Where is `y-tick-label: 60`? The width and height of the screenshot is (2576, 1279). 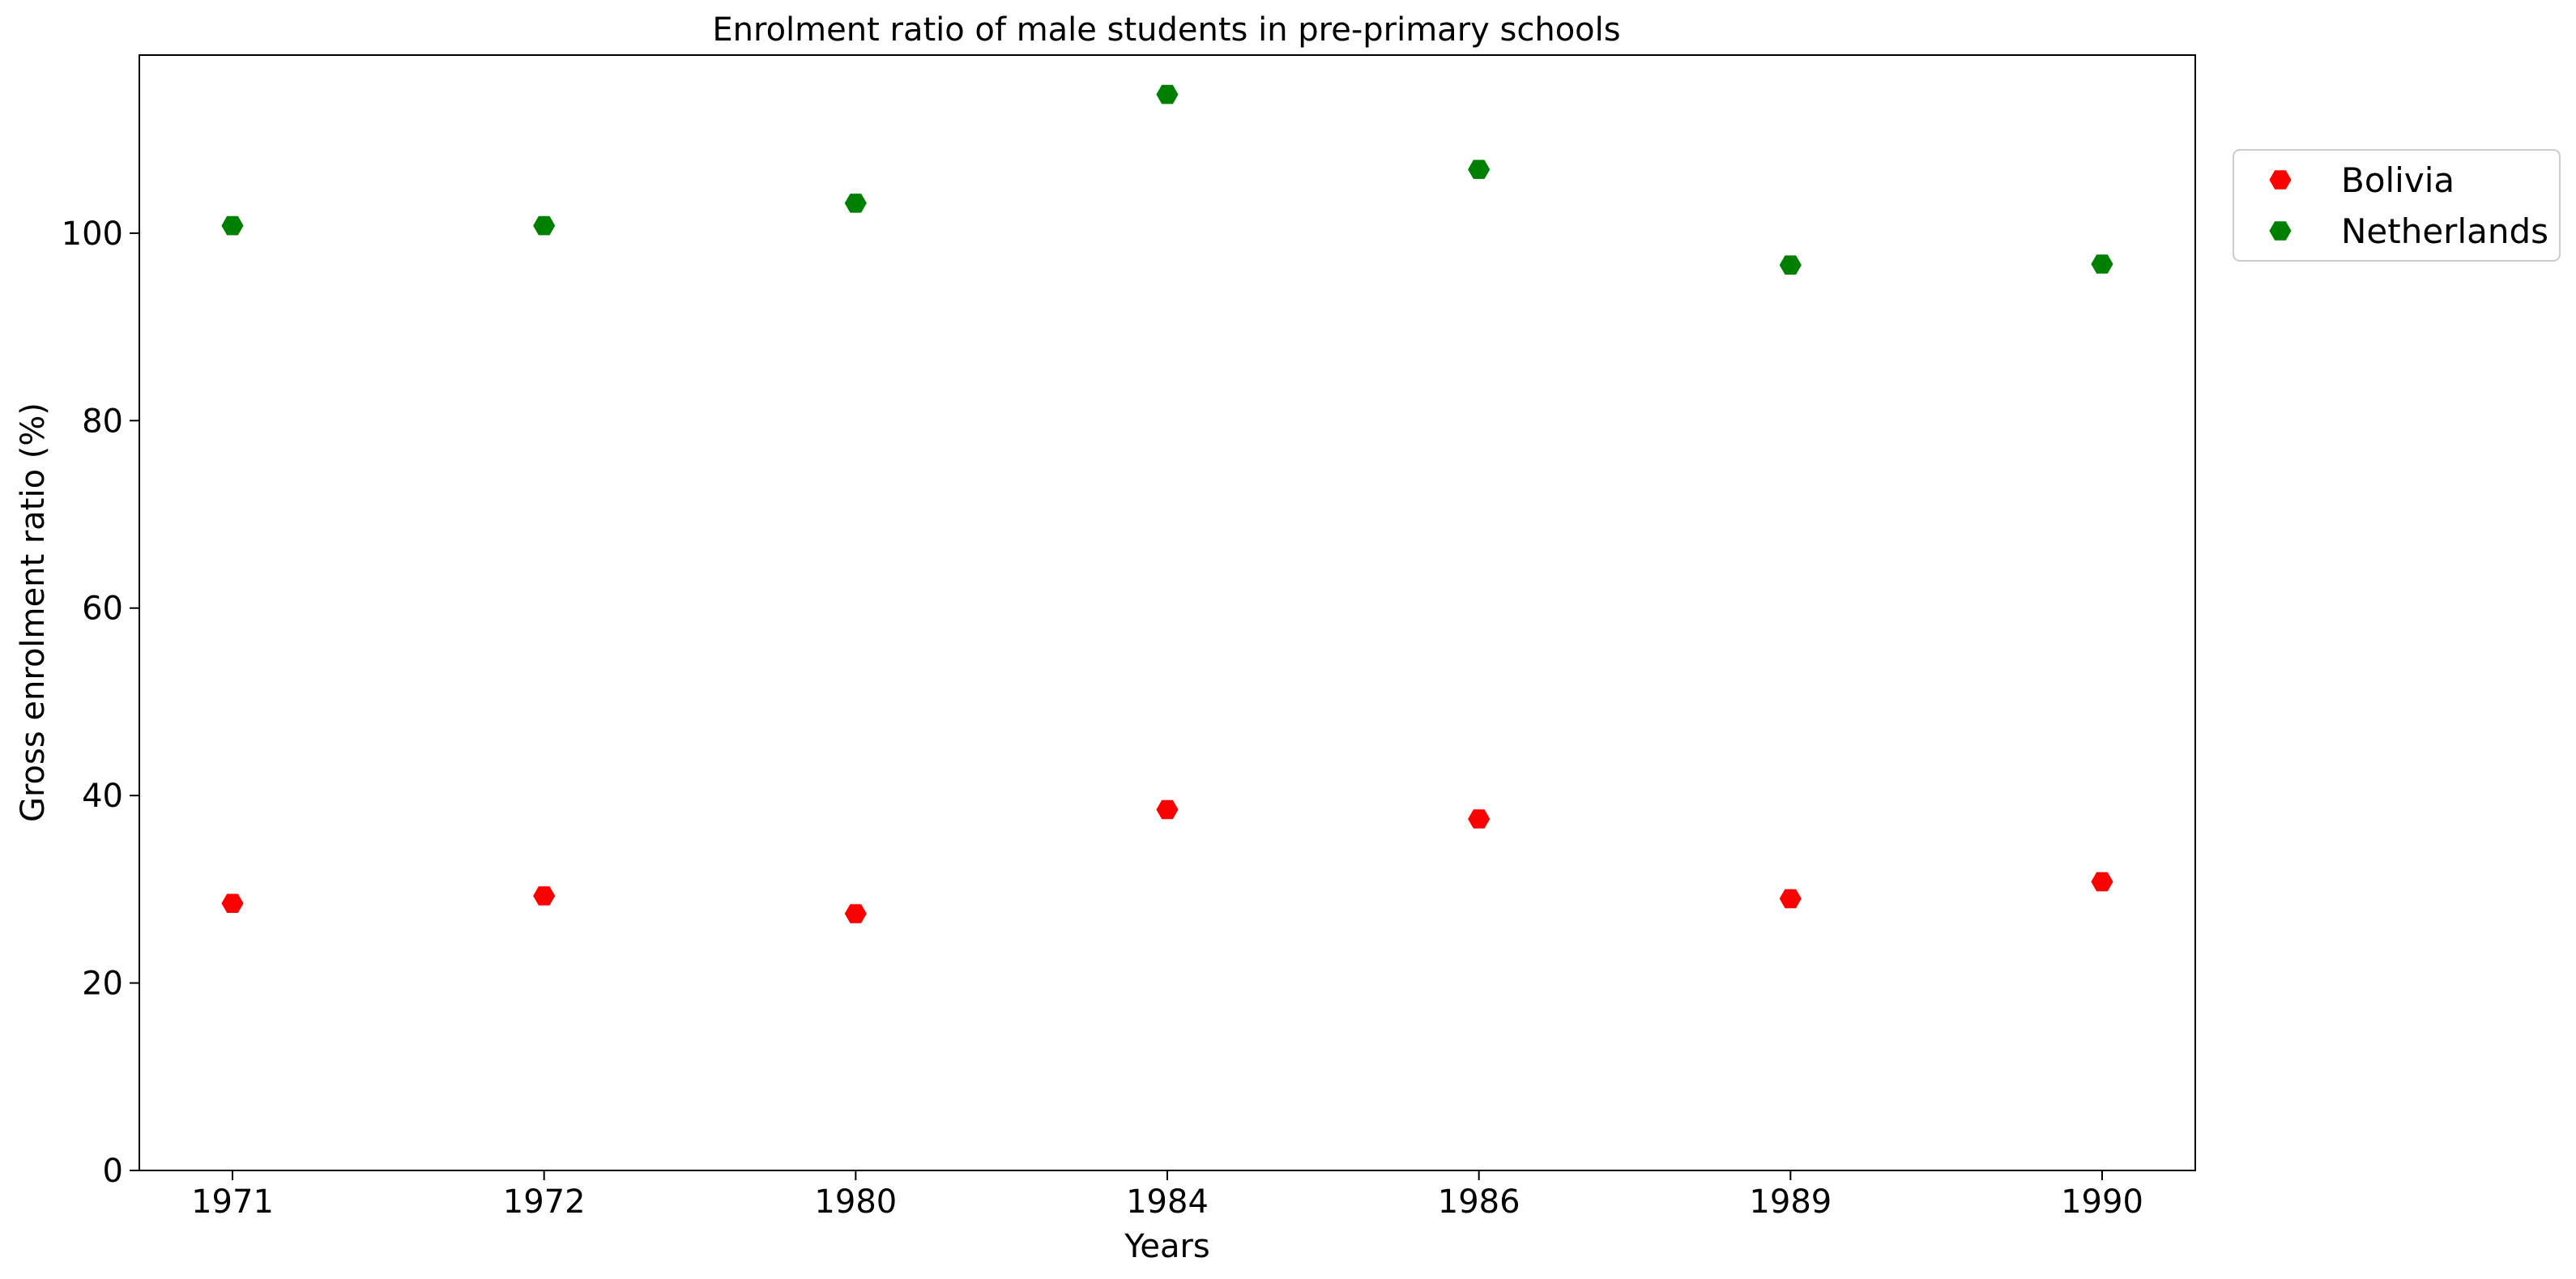 y-tick-label: 60 is located at coordinates (103, 609).